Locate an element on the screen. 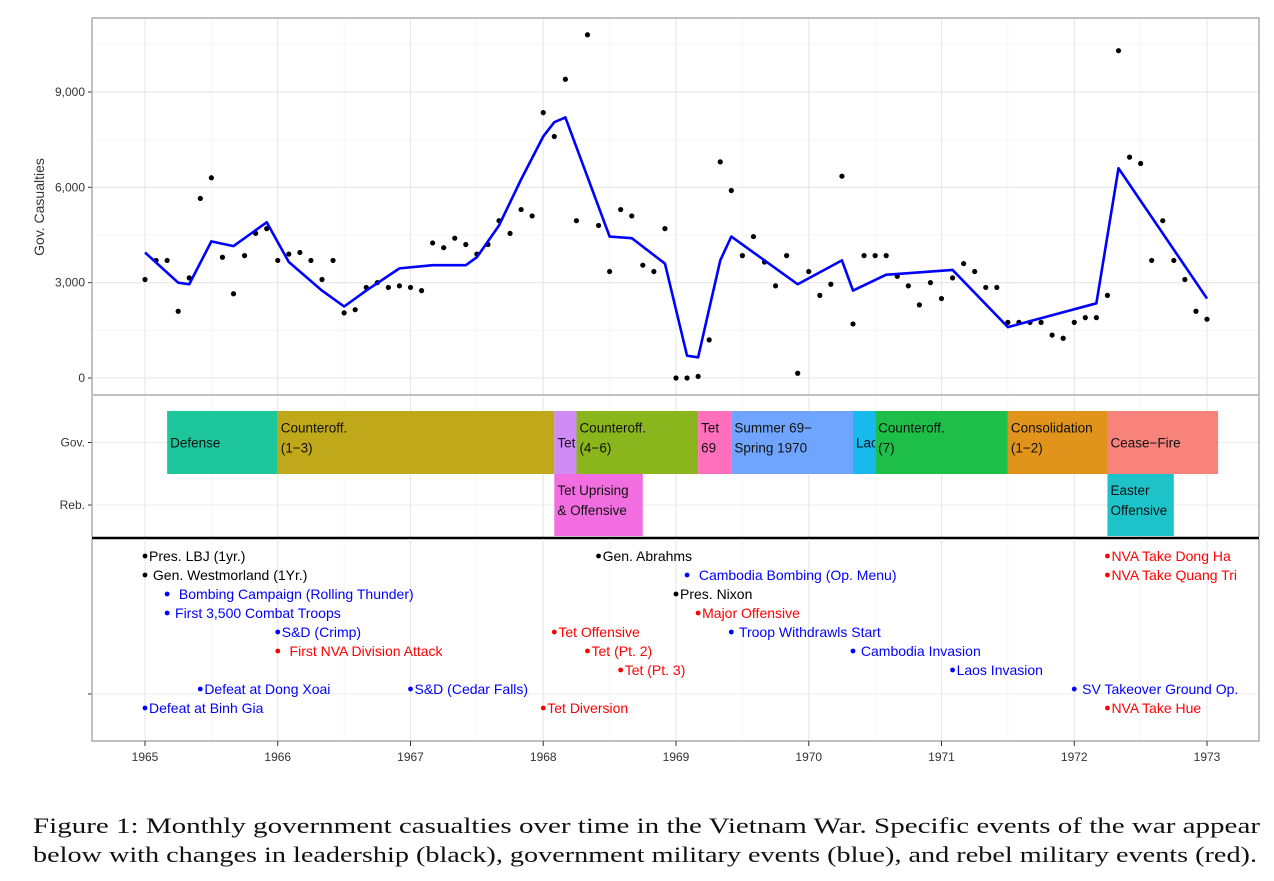  phase-label: Defense is located at coordinates (195, 443).